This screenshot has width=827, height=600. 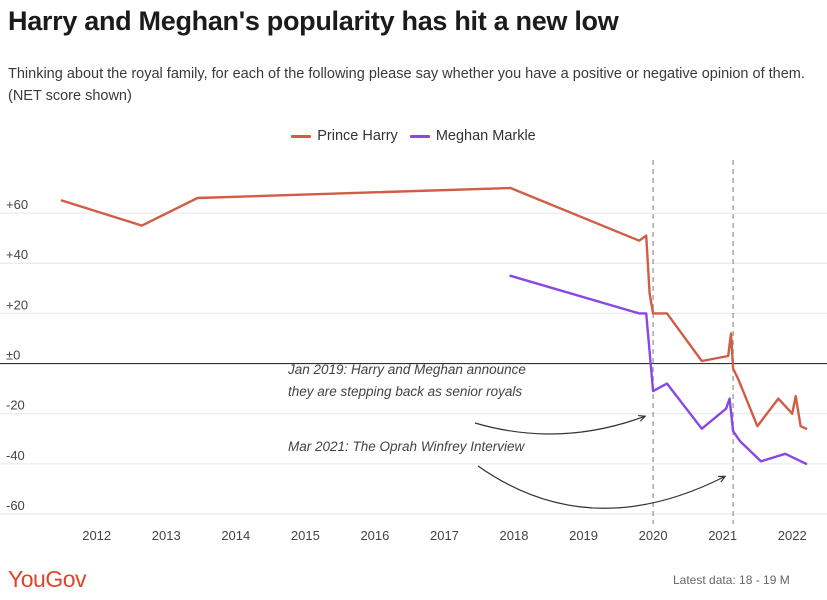 I want to click on legend-item-meghan: Meghan Markle, so click(x=472, y=136).